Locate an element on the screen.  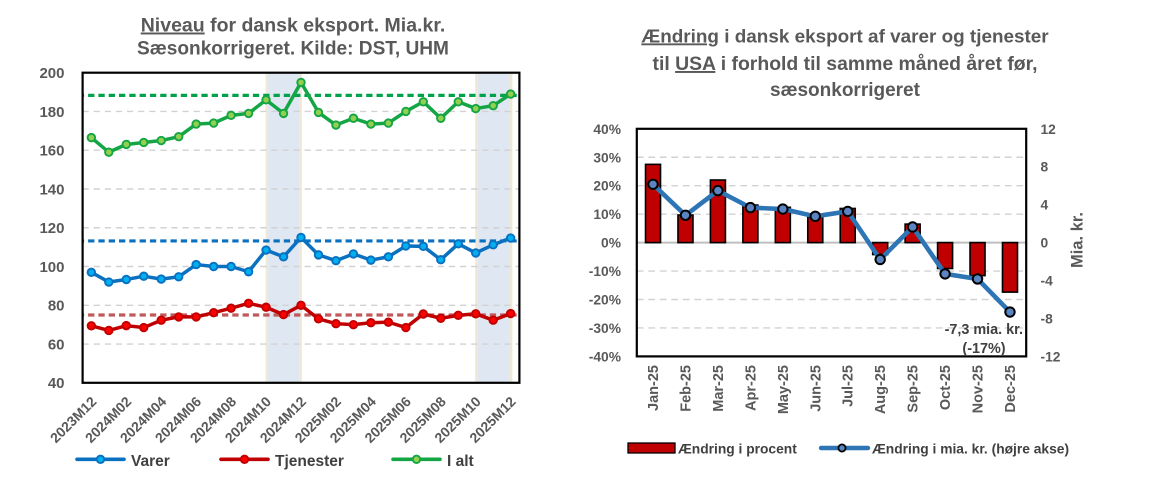
svg-text: 12 is located at coordinates (1049, 129).